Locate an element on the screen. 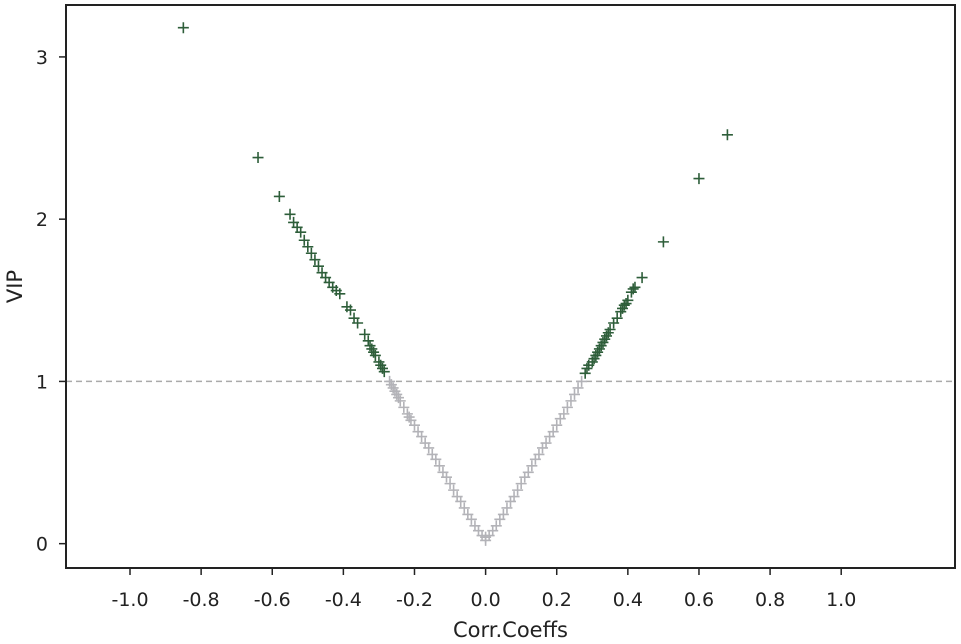  x-tick-label: 0.4 is located at coordinates (628, 600).